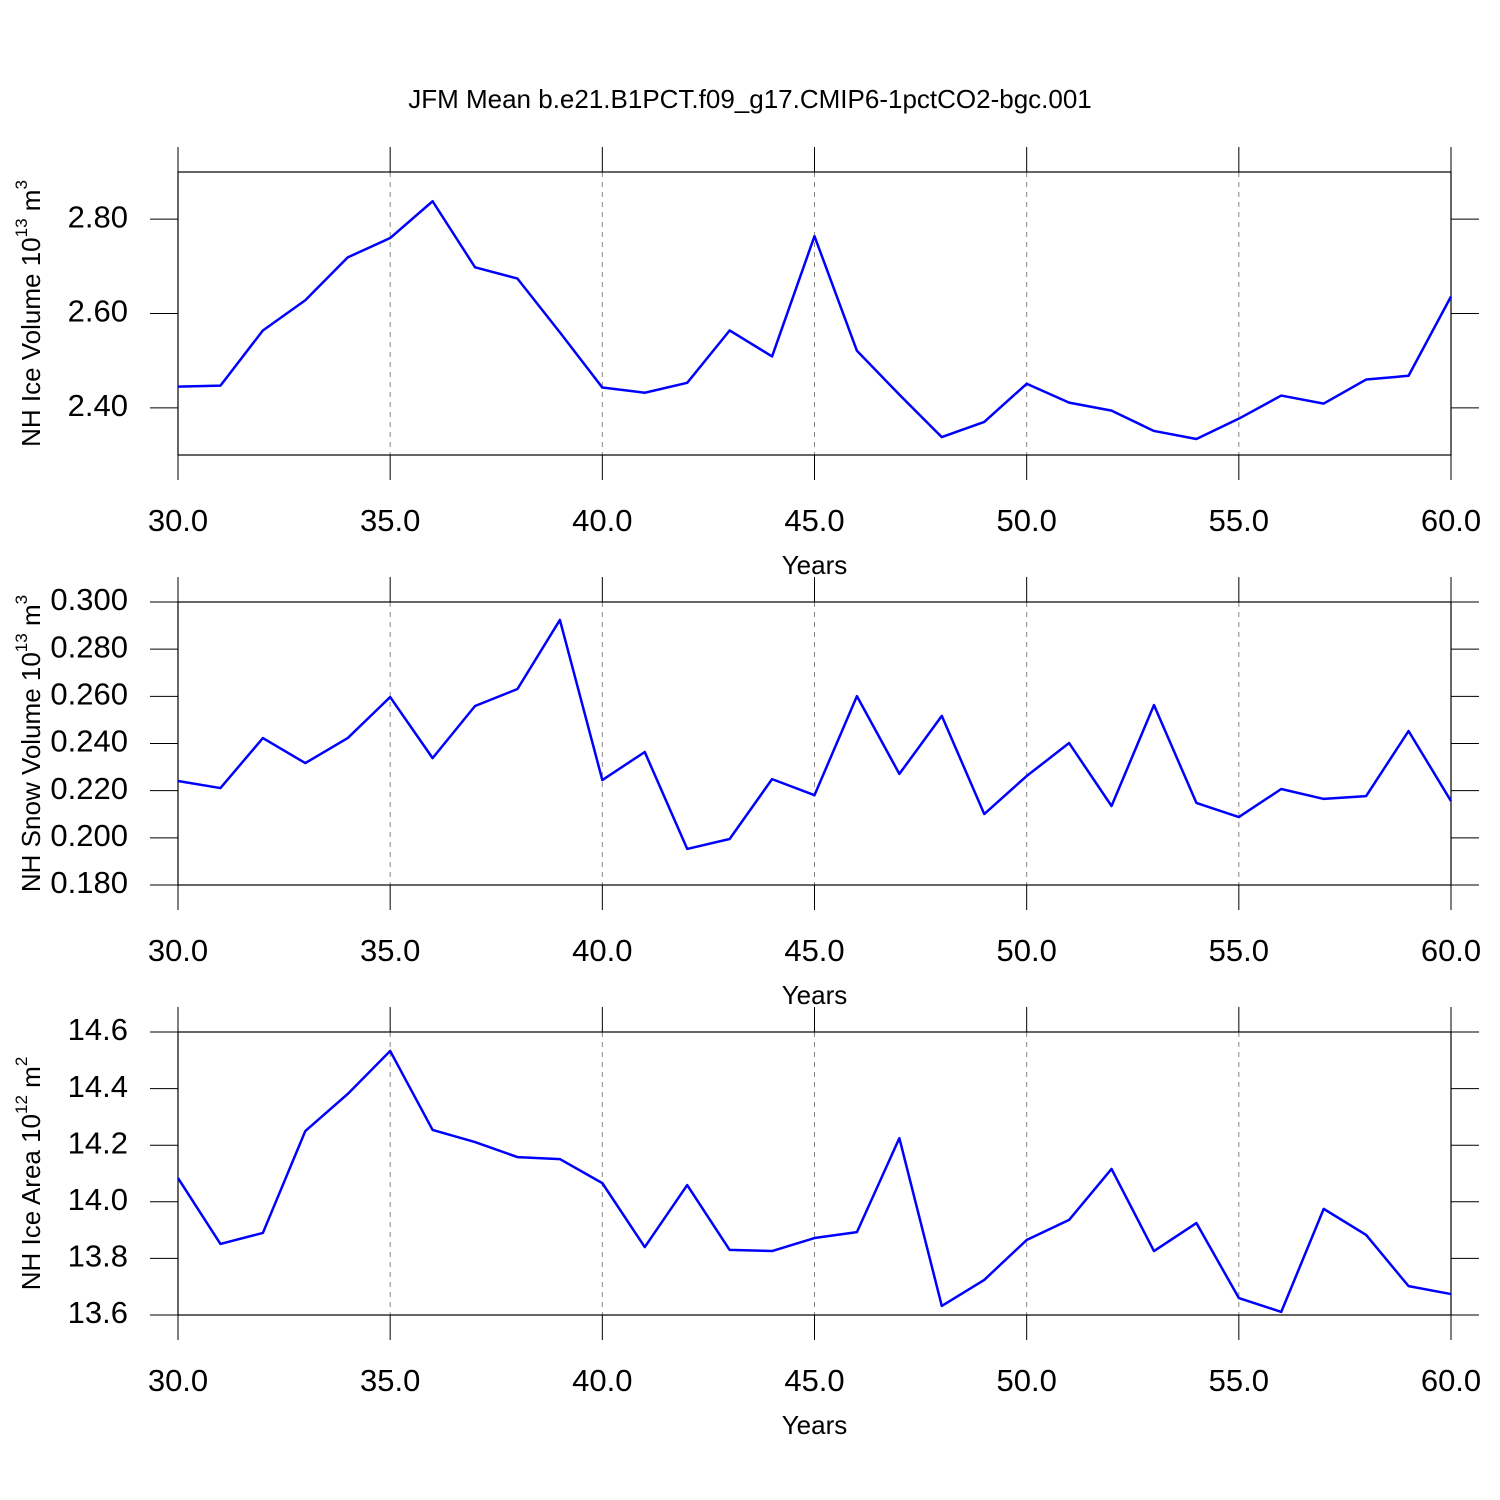  I want to click on y-tick-label: 0.260, so click(89, 694).